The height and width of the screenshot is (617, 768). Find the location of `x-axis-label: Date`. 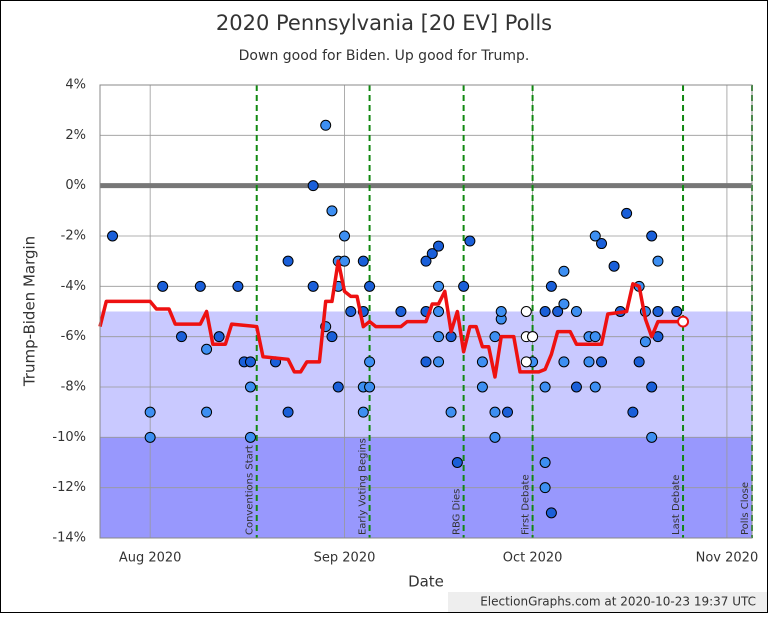

x-axis-label: Date is located at coordinates (426, 582).